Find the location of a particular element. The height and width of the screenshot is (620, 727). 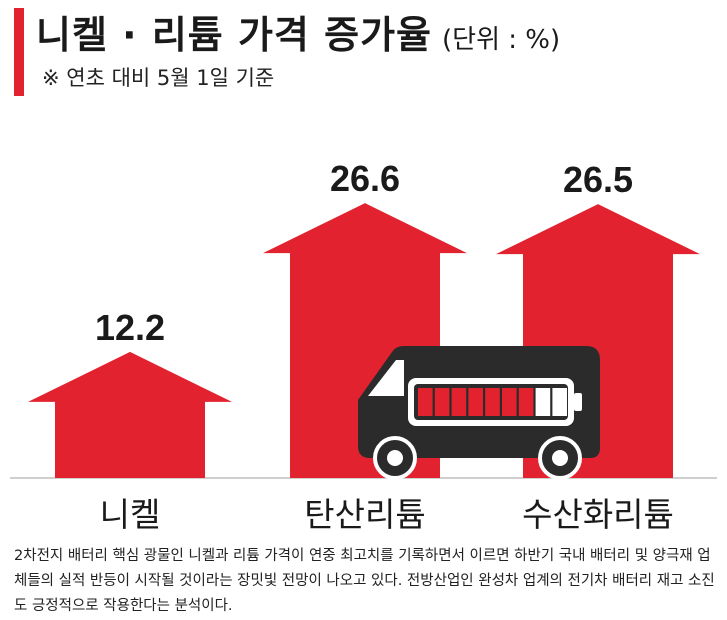

value-label-1: 12.2 is located at coordinates (130, 327).